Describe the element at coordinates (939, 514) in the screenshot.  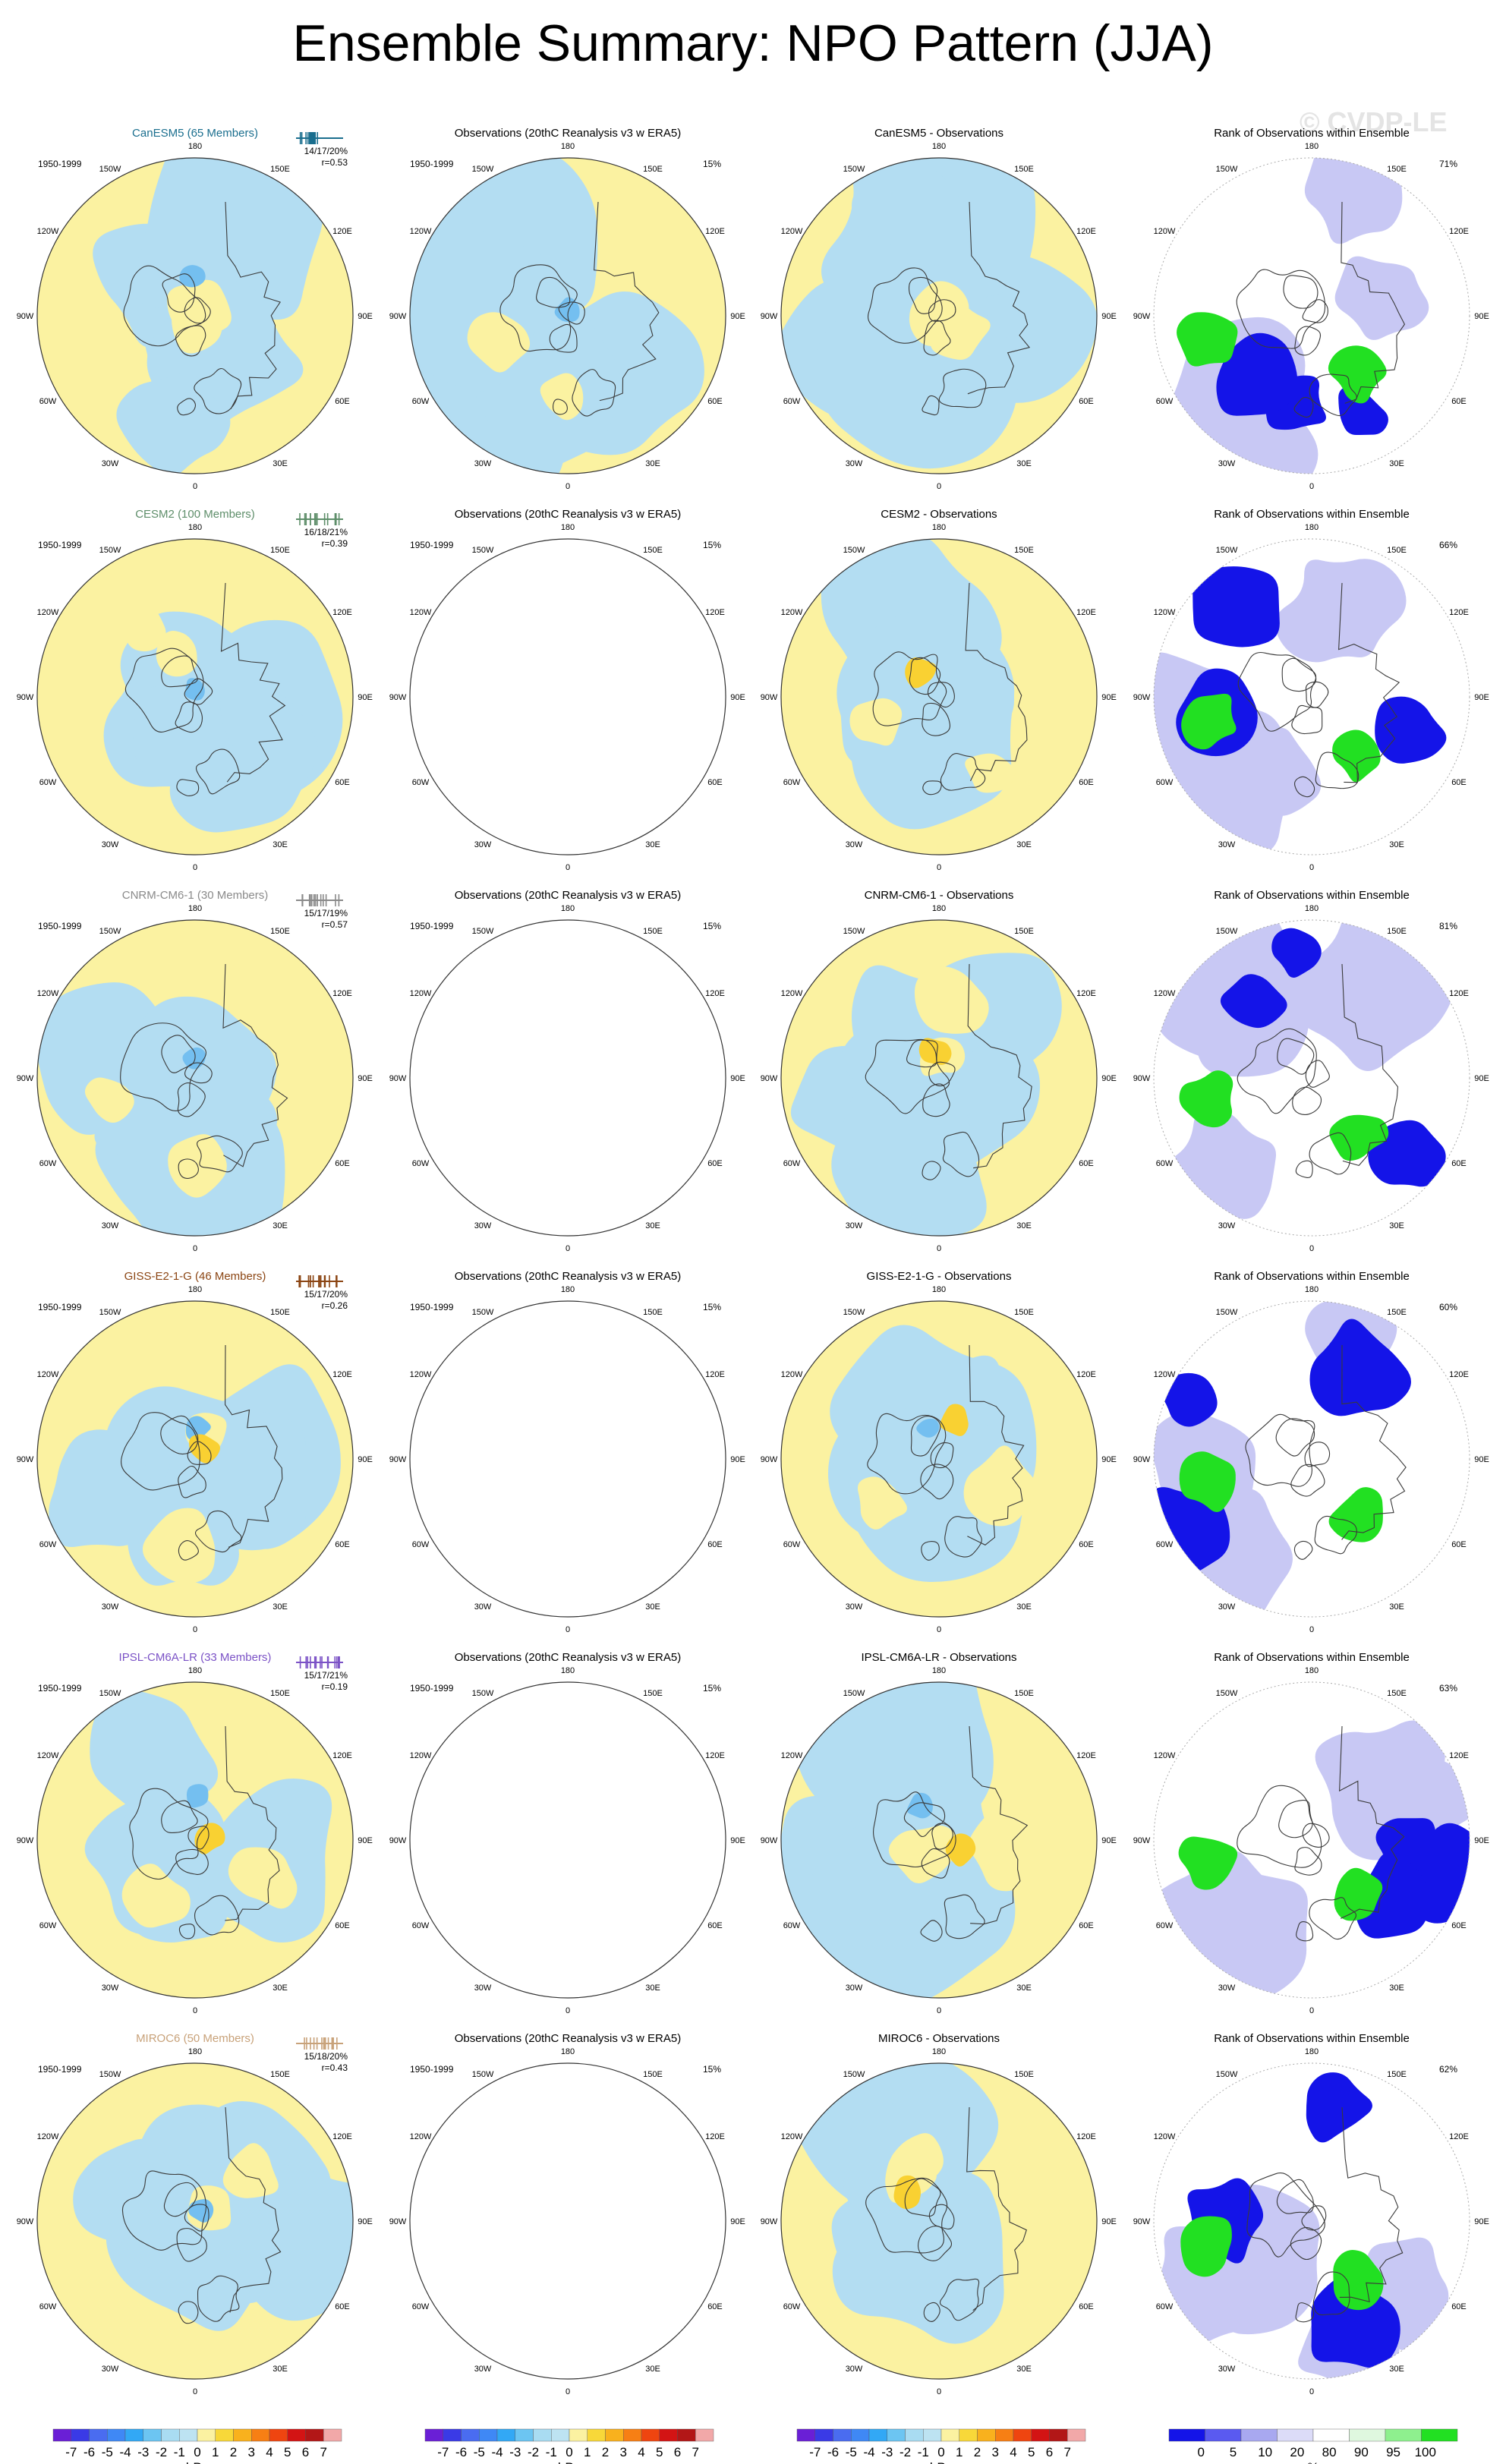
I see `difference-panel-title: CESM2 - Observations` at that location.